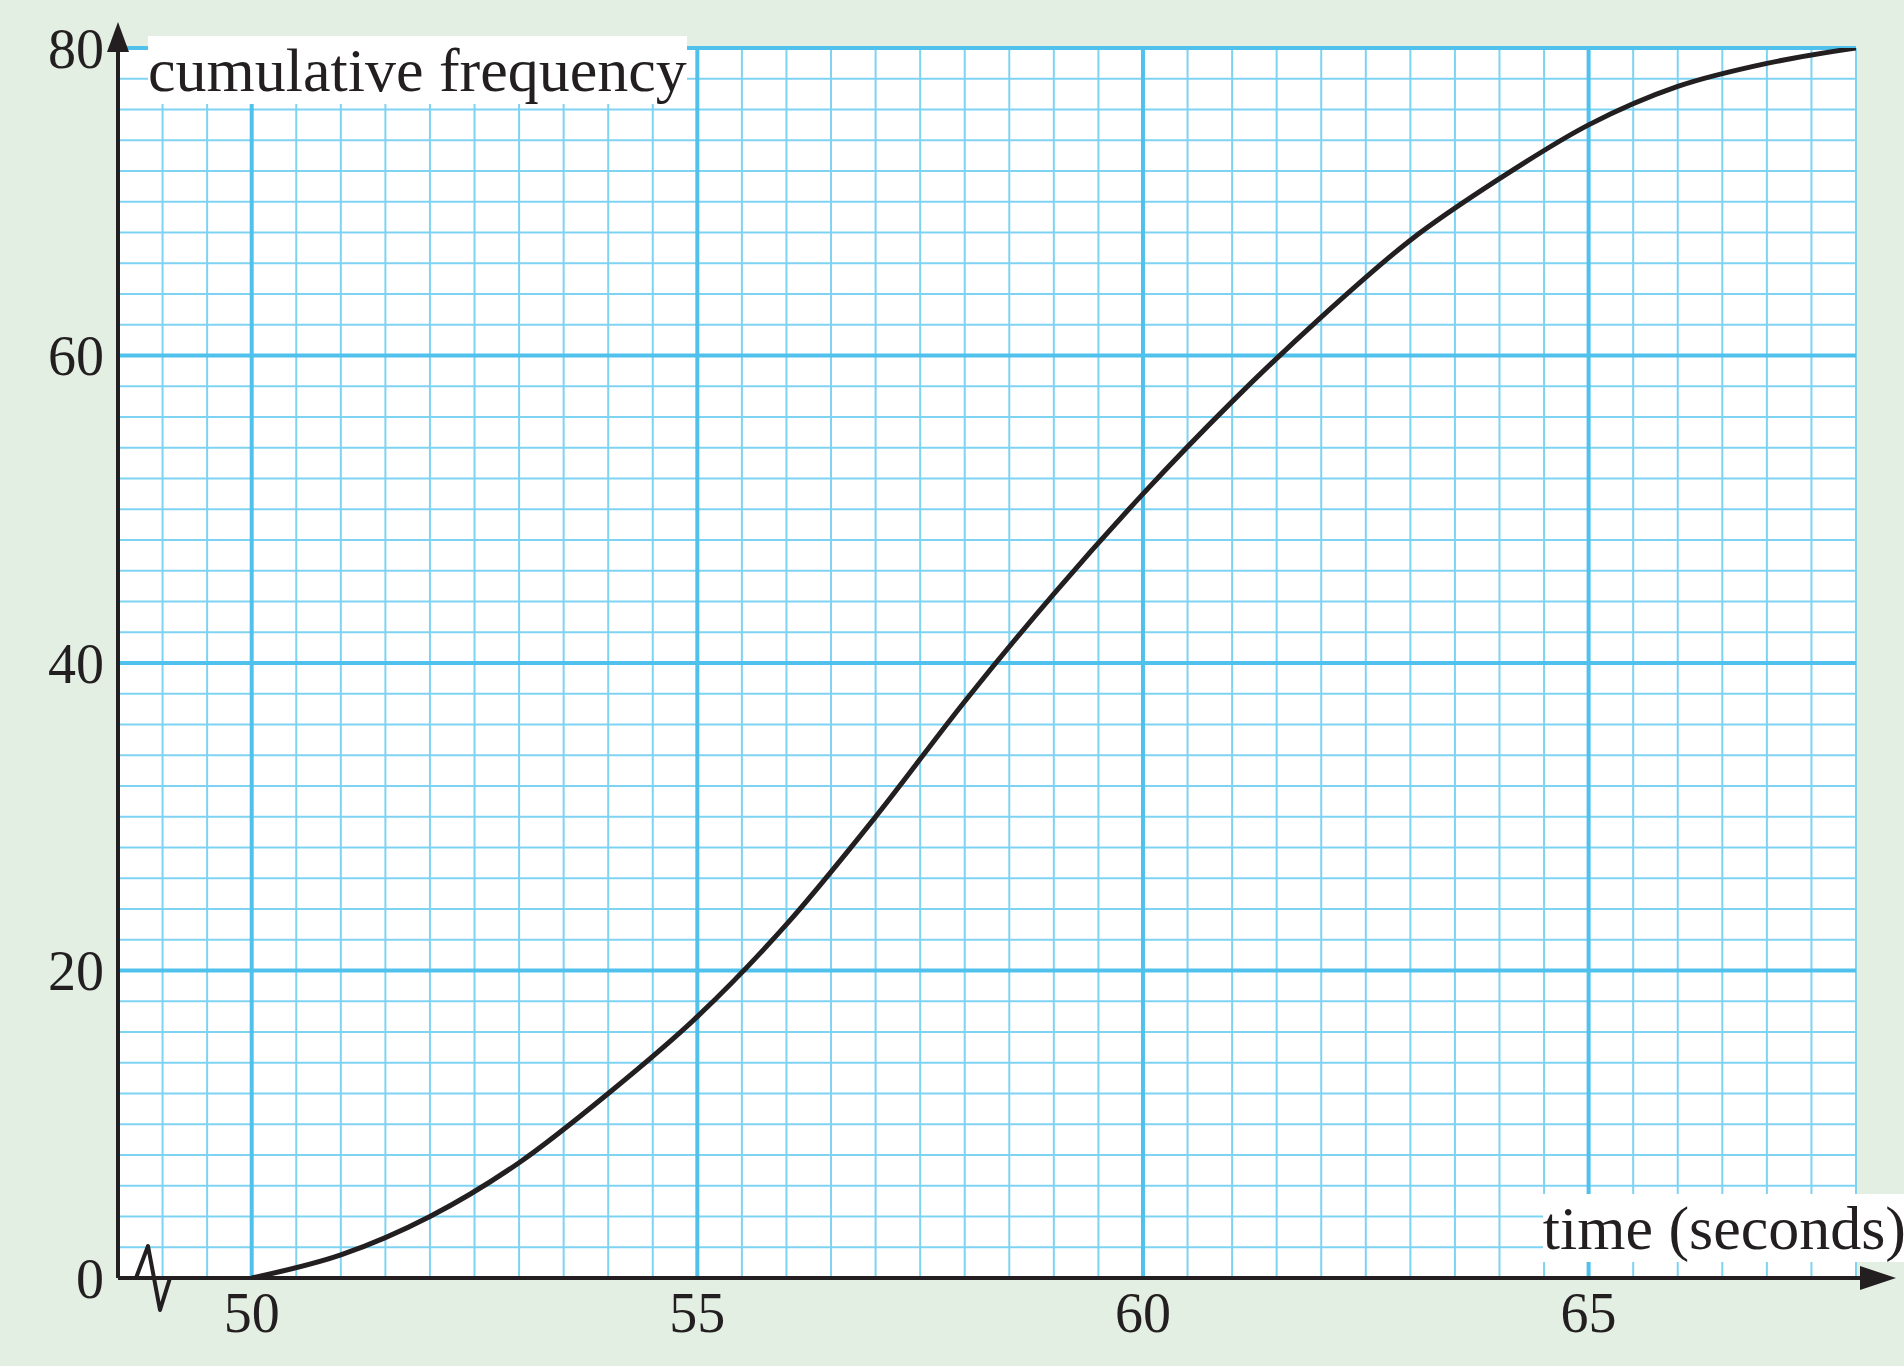  What do you see at coordinates (76, 356) in the screenshot?
I see `y-tick-label: 60` at bounding box center [76, 356].